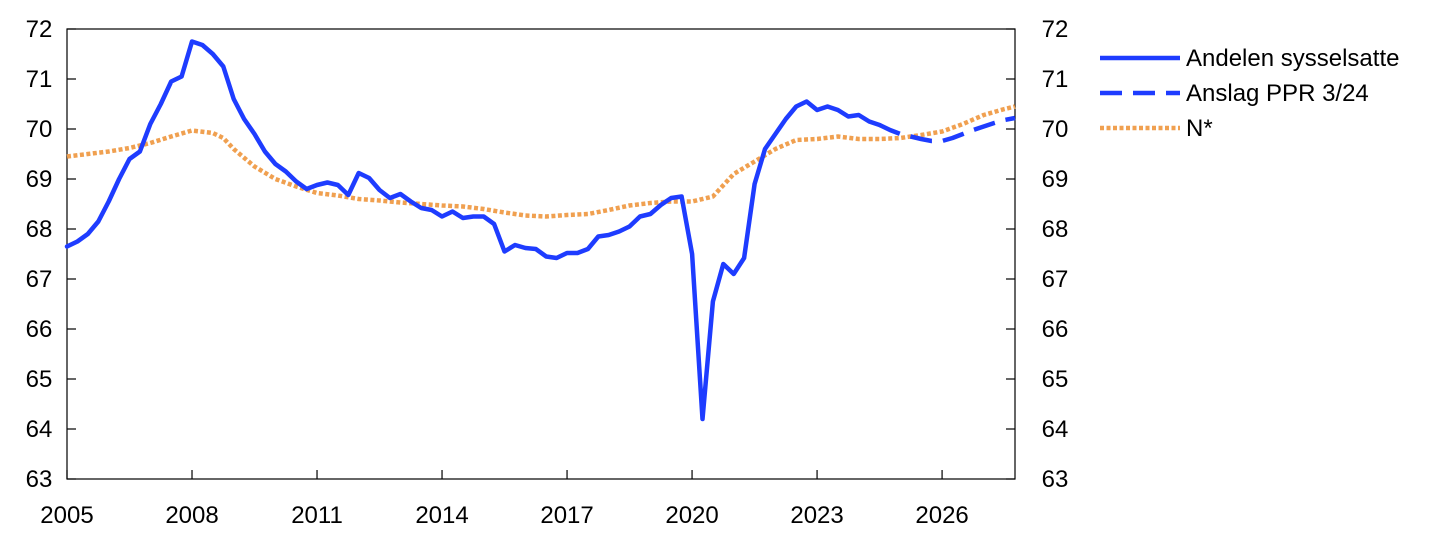  I want to click on y-tick-label-right: 68, so click(1055, 229).